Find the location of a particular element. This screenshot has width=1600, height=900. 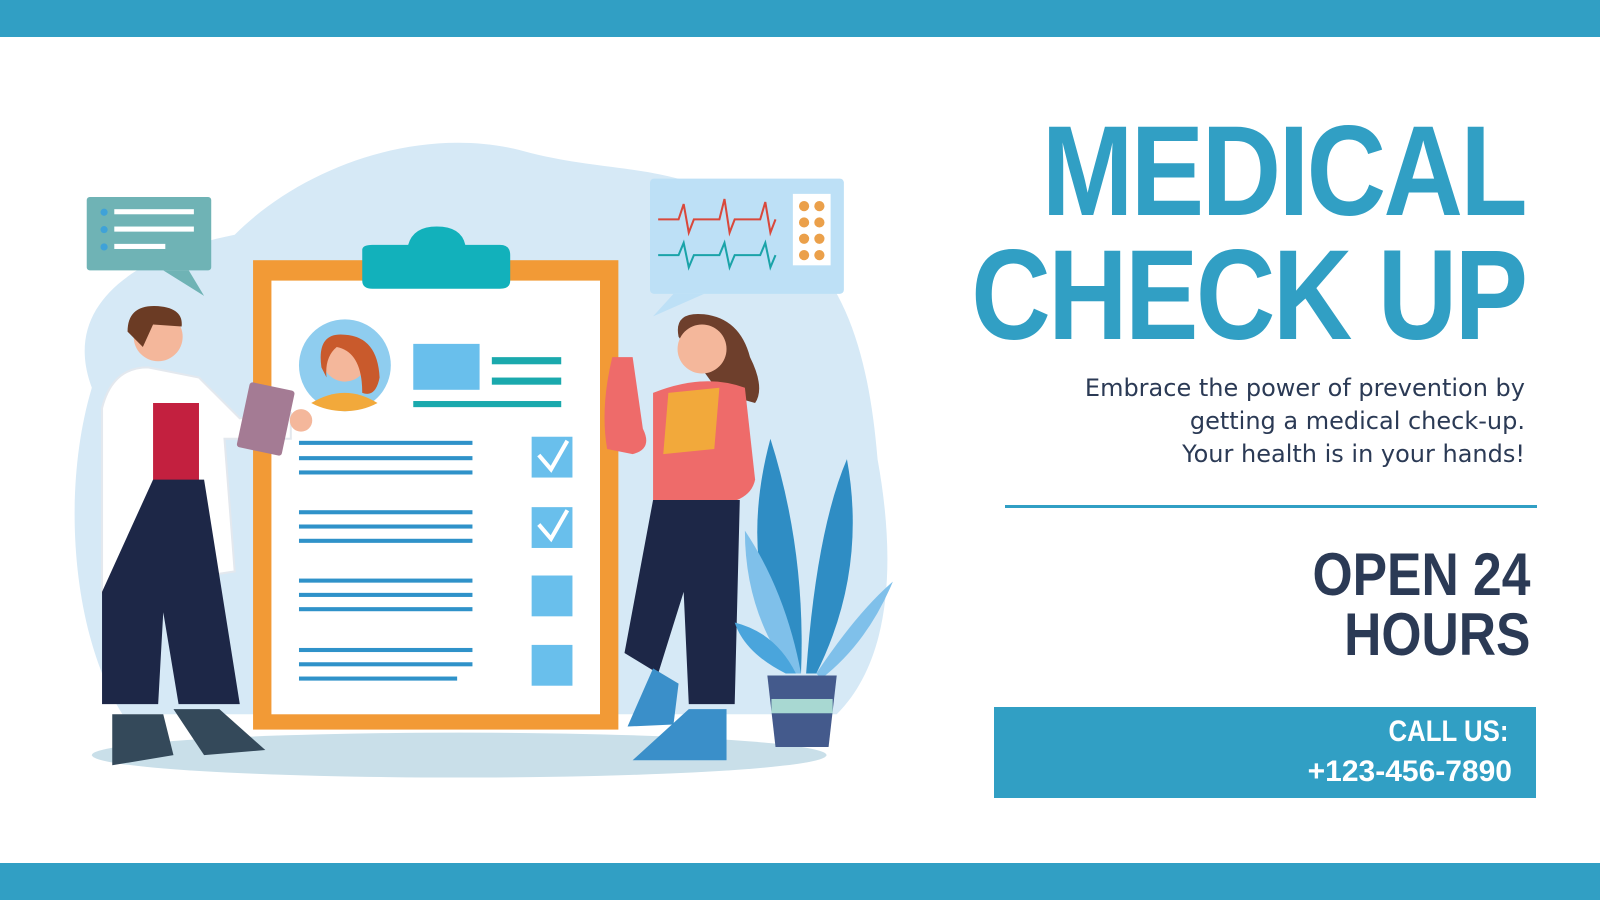

speech-bubble-left-icon is located at coordinates (149, 246).